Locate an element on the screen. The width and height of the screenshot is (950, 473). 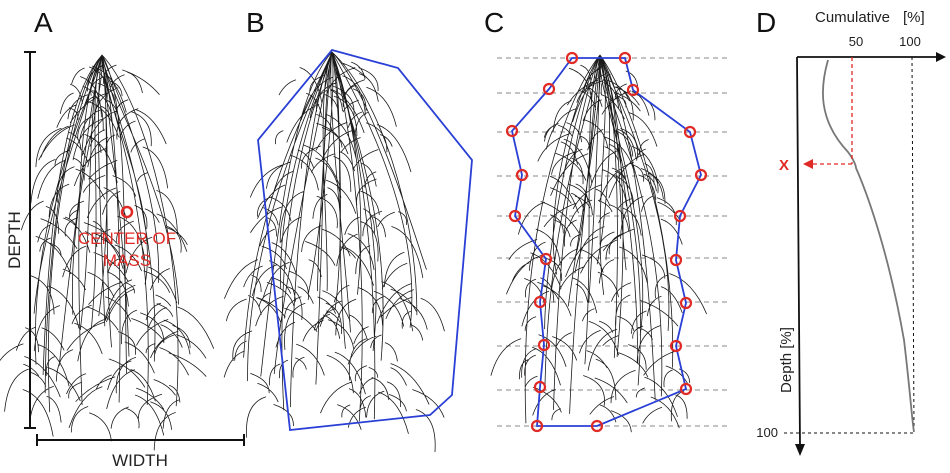
median-depth-marker: X is located at coordinates (784, 165).